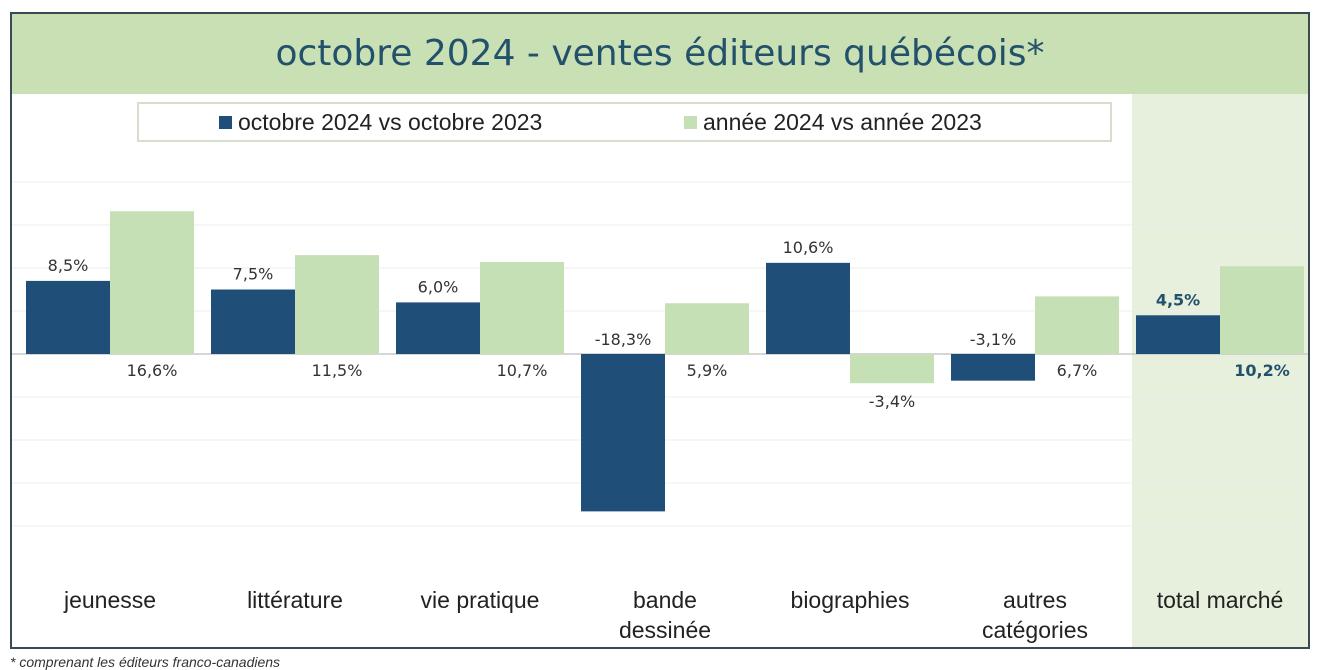 The width and height of the screenshot is (1323, 670). I want to click on data-label-monthly-0: 8,5%, so click(68, 265).